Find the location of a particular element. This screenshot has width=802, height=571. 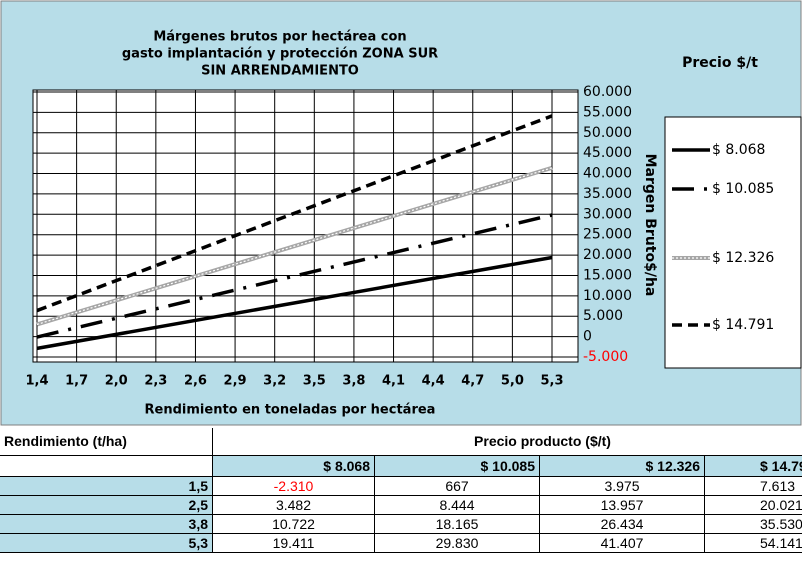

table-cell: $ 10.085 is located at coordinates (457, 466).